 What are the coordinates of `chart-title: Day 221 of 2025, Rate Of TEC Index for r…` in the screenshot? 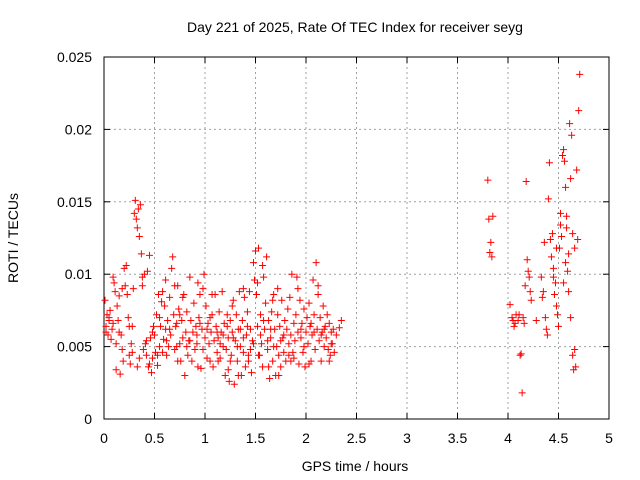 It's located at (355, 27).